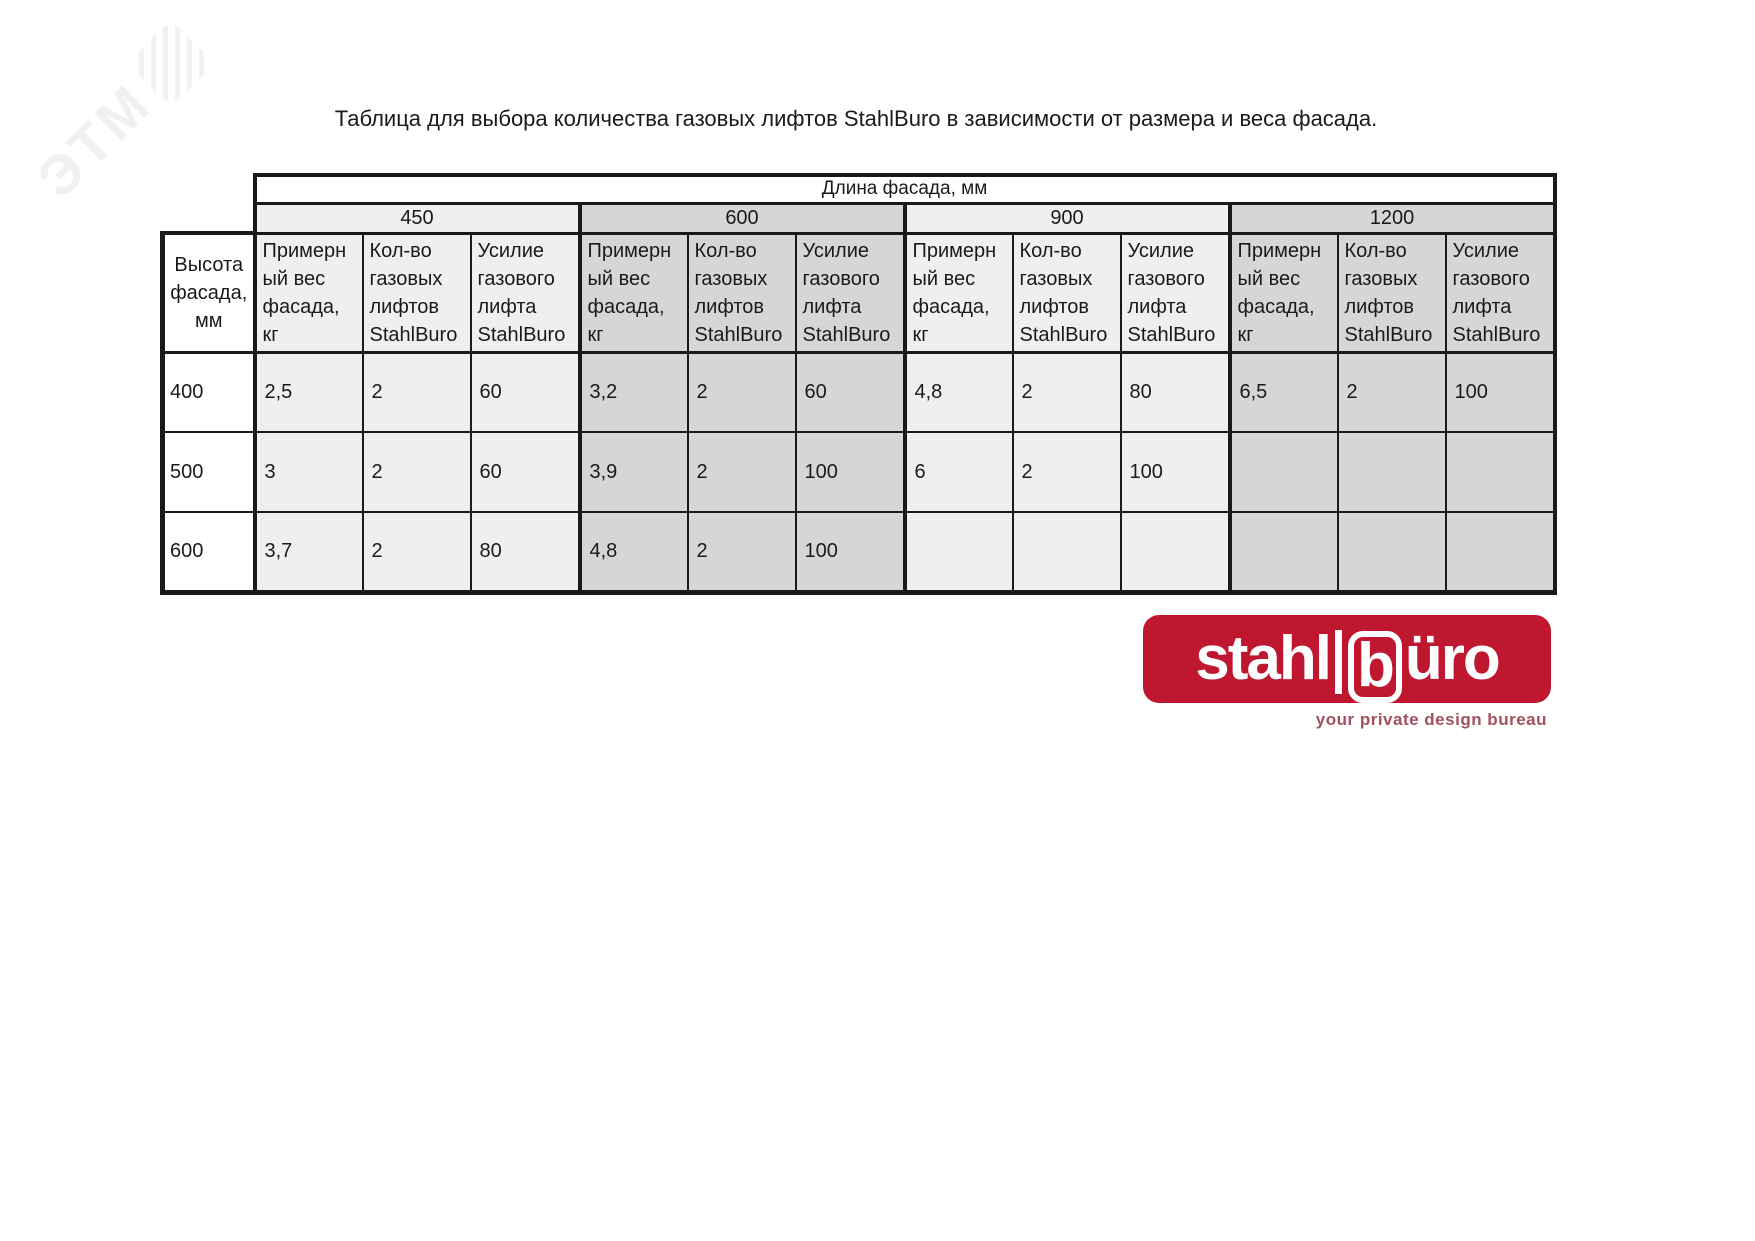 This screenshot has width=1755, height=1241. I want to click on group-header-450: 450, so click(416, 218).